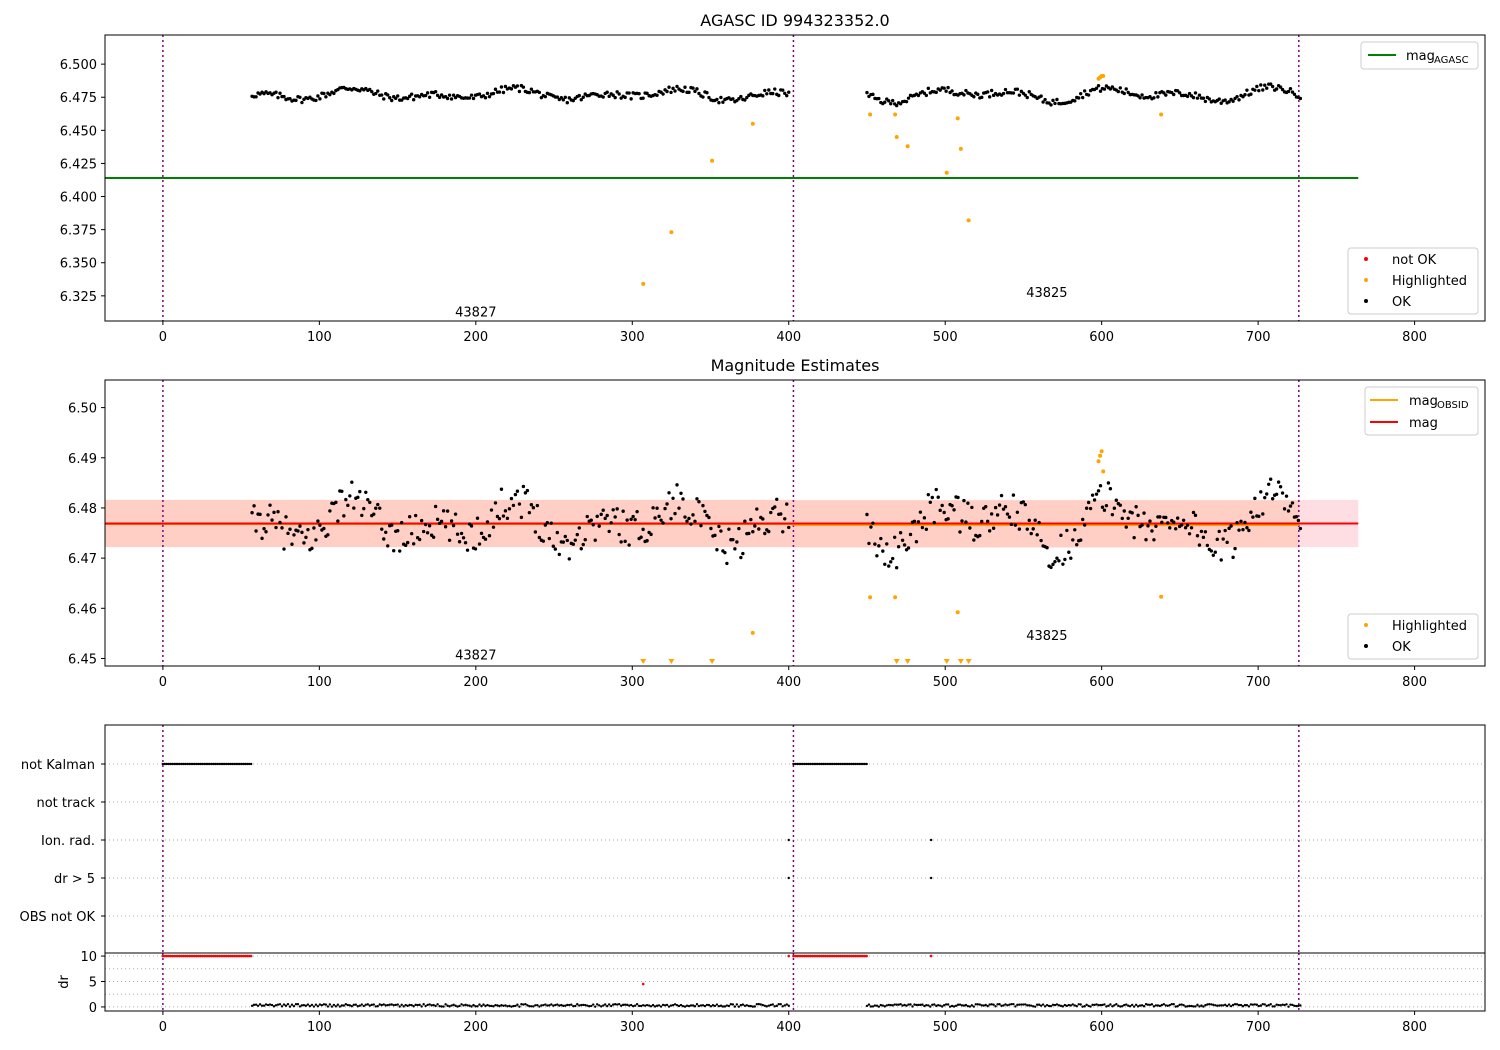  I want to click on y-tick-label: 6.350, so click(78, 264).